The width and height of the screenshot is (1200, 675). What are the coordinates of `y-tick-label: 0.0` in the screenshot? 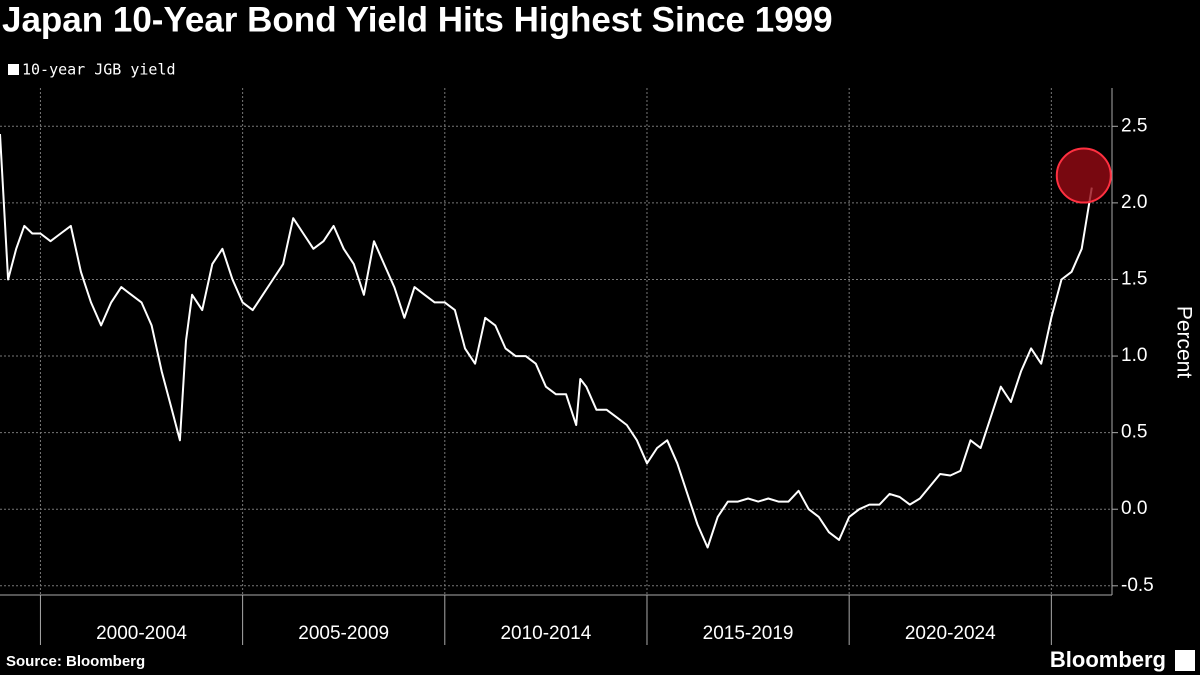 It's located at (1134, 508).